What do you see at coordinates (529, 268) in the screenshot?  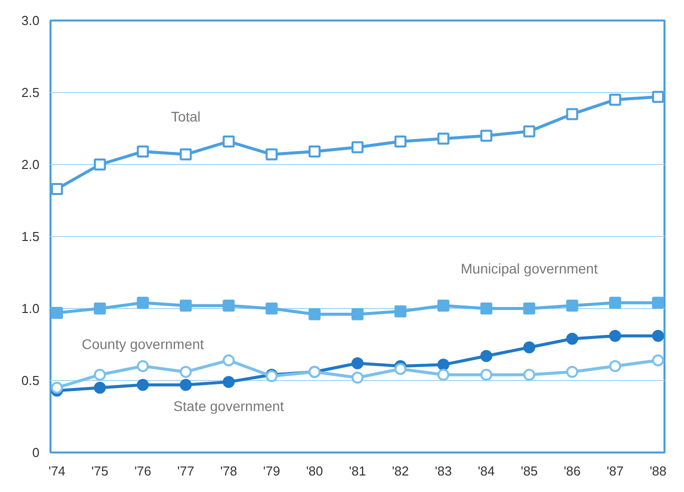 I see `series-label: Municipal government` at bounding box center [529, 268].